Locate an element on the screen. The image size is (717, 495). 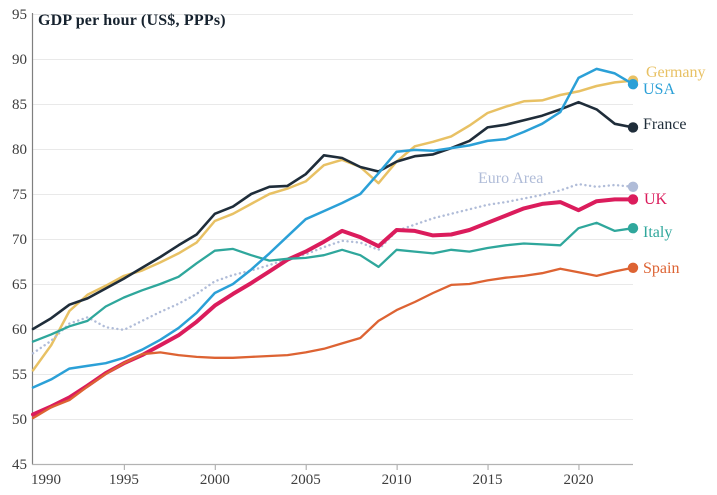
y-tick-label-75: 75 is located at coordinates (19, 195).